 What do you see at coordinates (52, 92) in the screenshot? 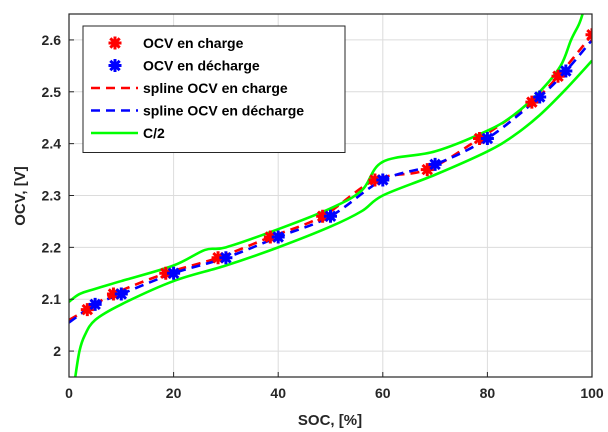
I see `y-tick-label: 2.5` at bounding box center [52, 92].